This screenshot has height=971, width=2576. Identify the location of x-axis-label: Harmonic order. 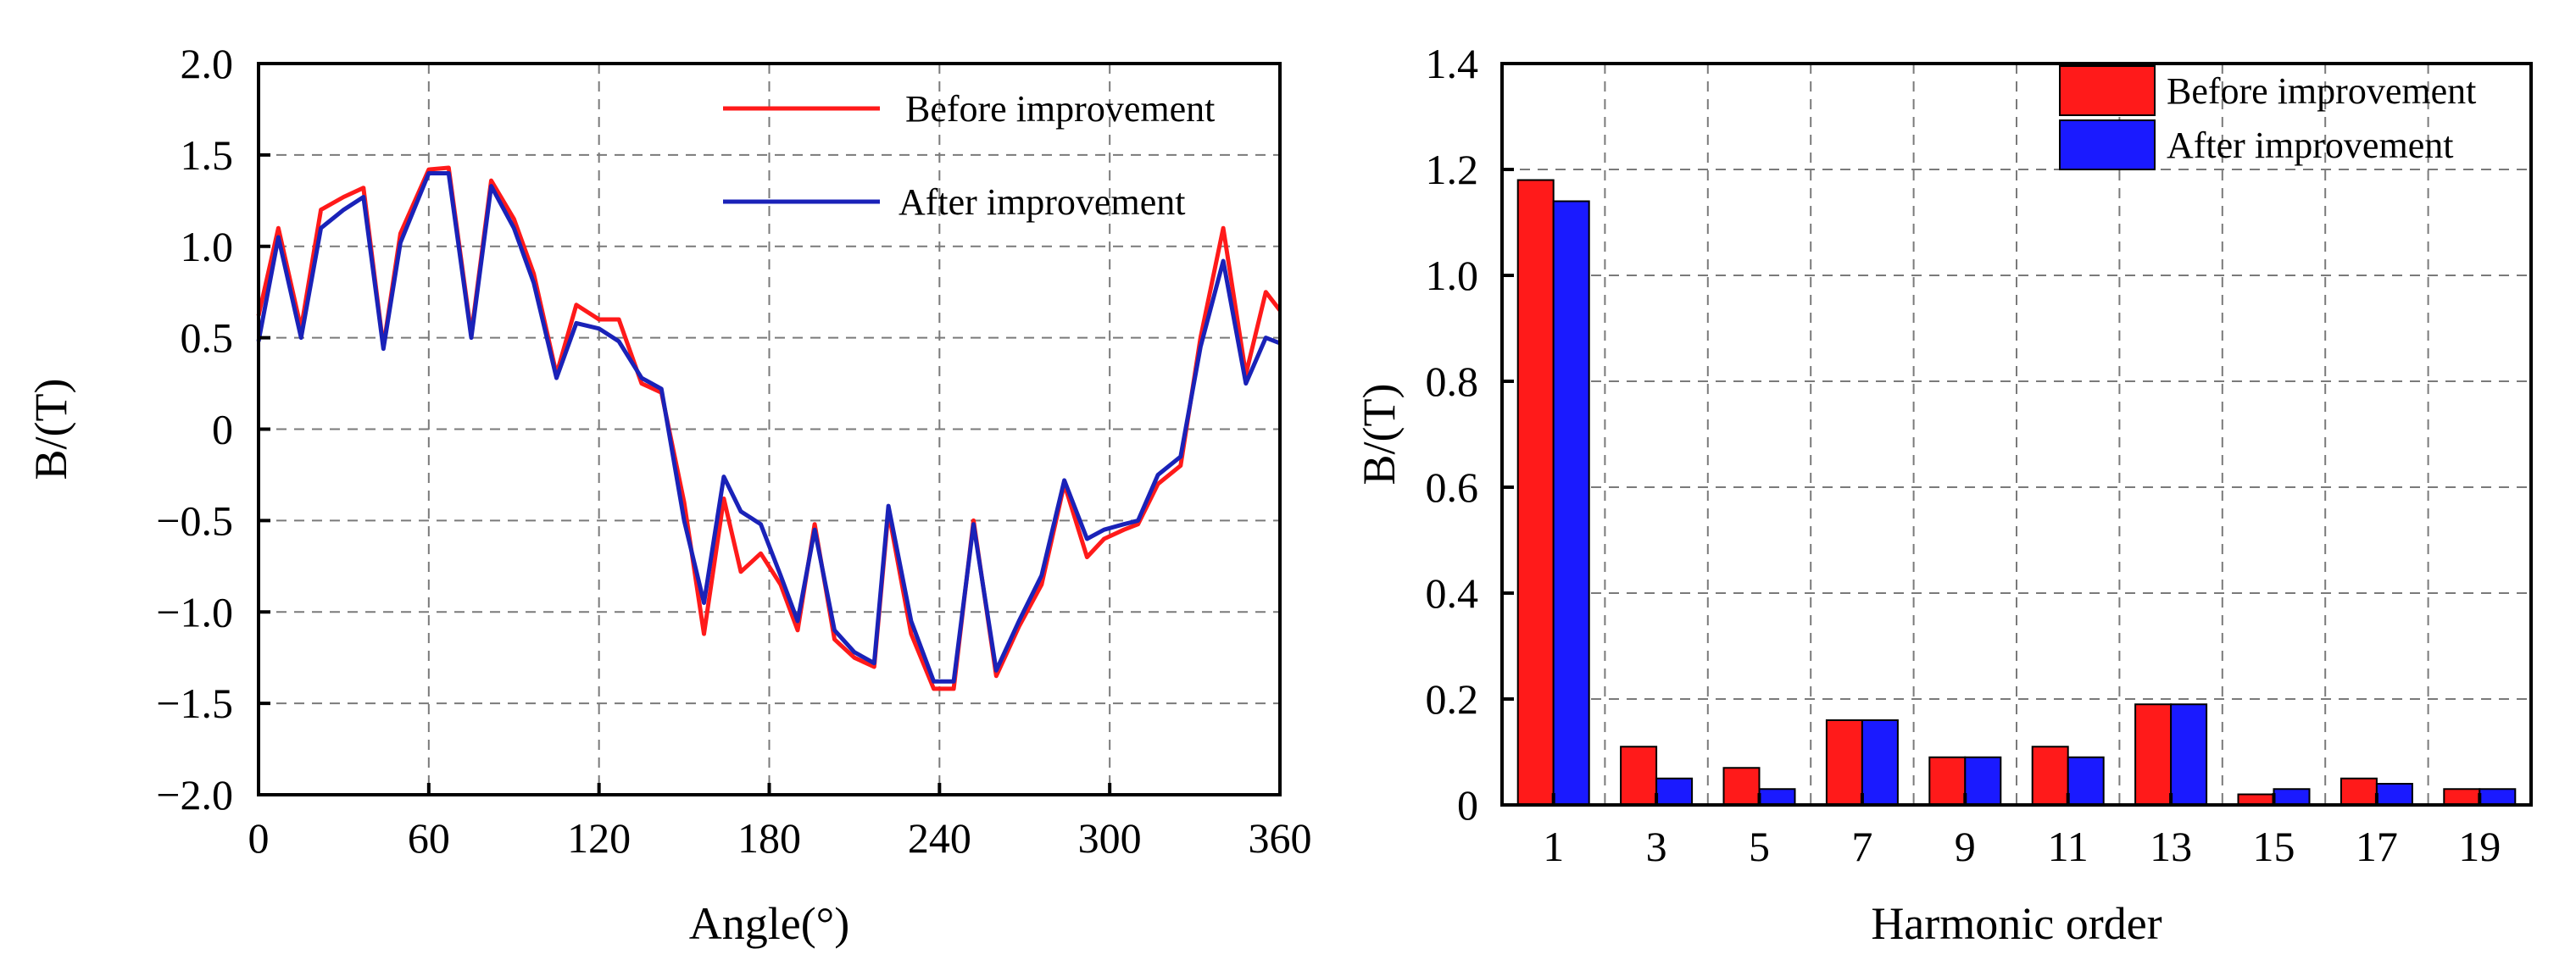
(2016, 923).